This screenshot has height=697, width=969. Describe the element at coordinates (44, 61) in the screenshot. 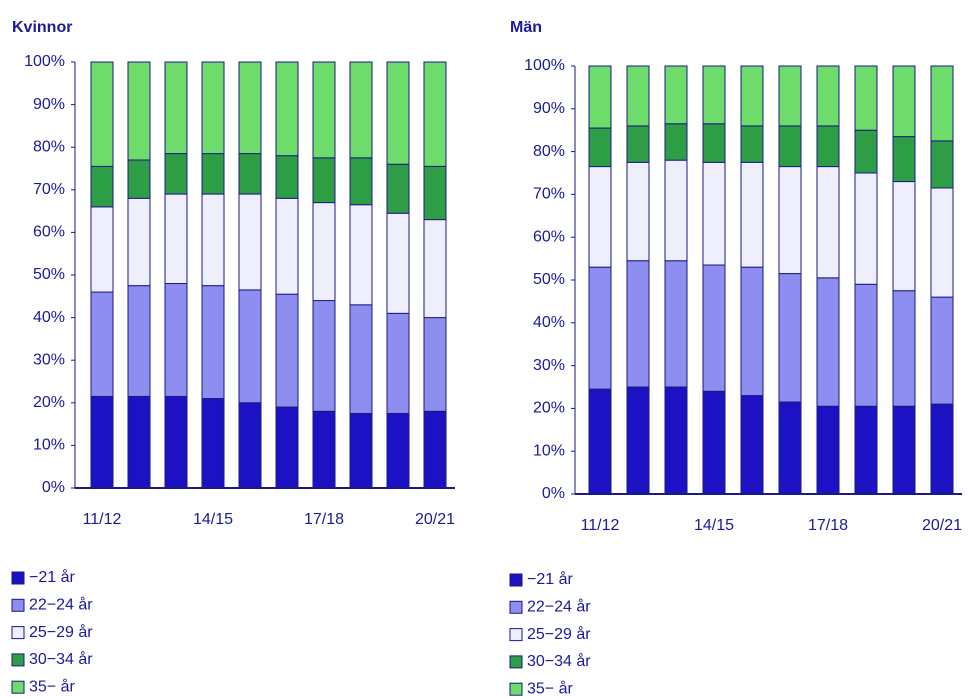

I see `y-tick-label: 100%` at that location.